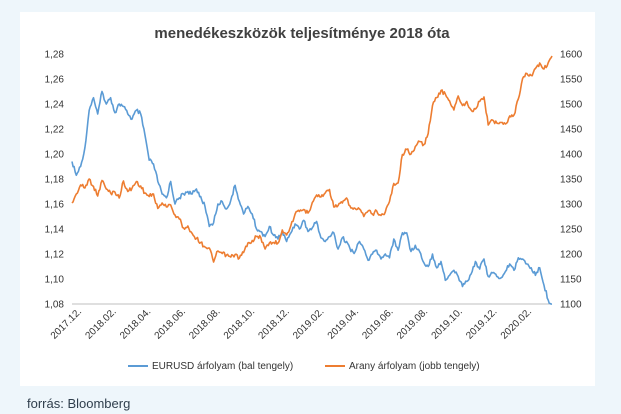 The width and height of the screenshot is (621, 414). What do you see at coordinates (55, 55) in the screenshot?
I see `y-left-tick-label: 1,28` at bounding box center [55, 55].